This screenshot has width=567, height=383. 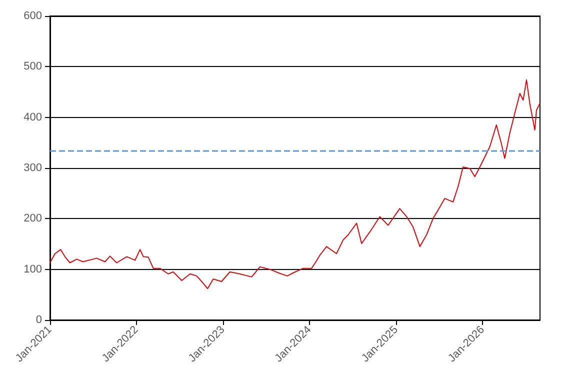 I want to click on y-tick-label: 400, so click(x=33, y=117).